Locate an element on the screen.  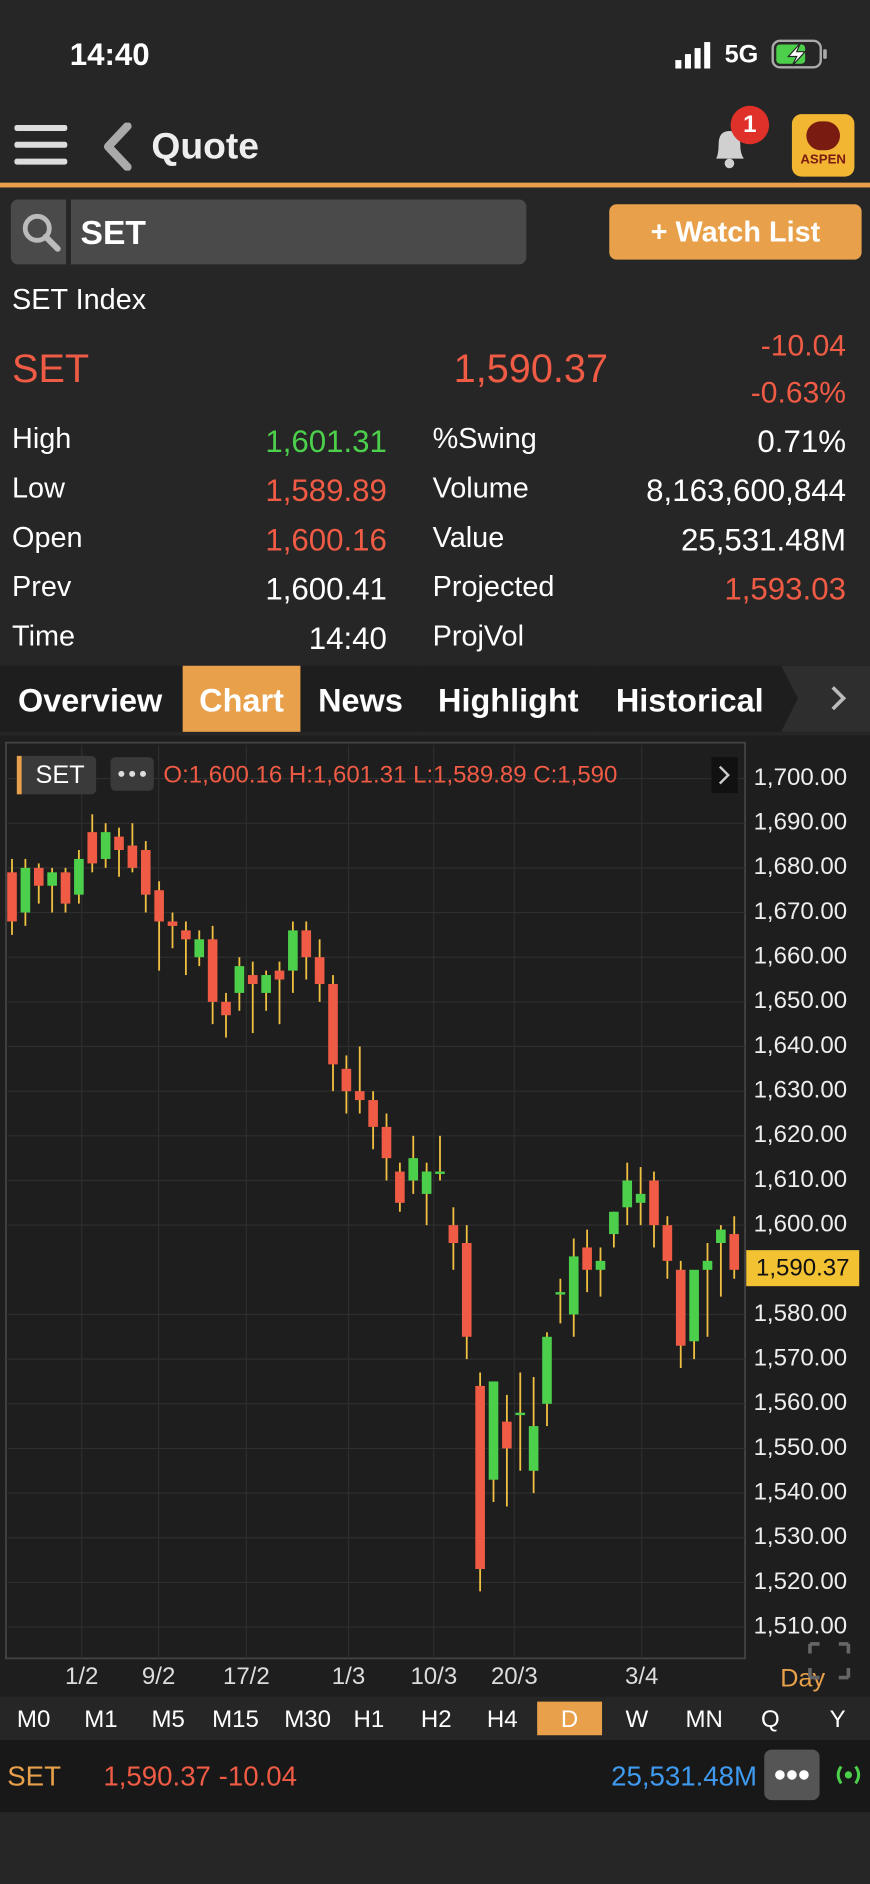
tab-more is located at coordinates (825, 698).